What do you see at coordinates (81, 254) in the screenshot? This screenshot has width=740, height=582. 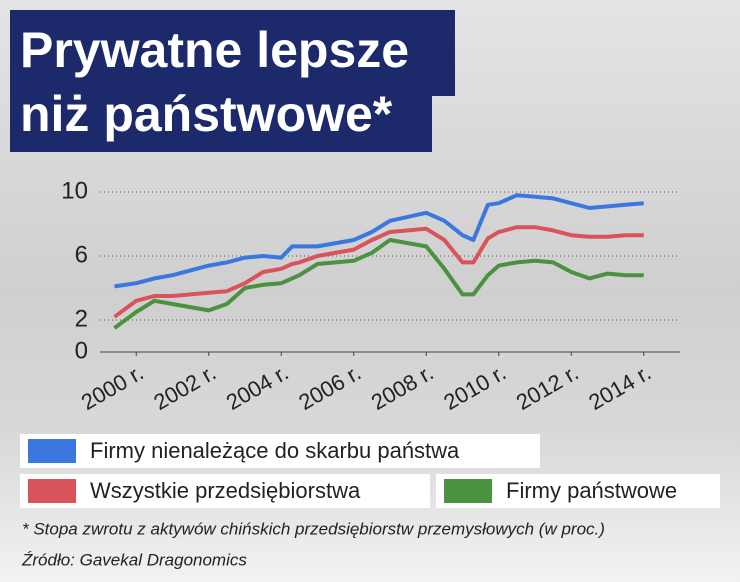 I see `y-tick-label: 6` at bounding box center [81, 254].